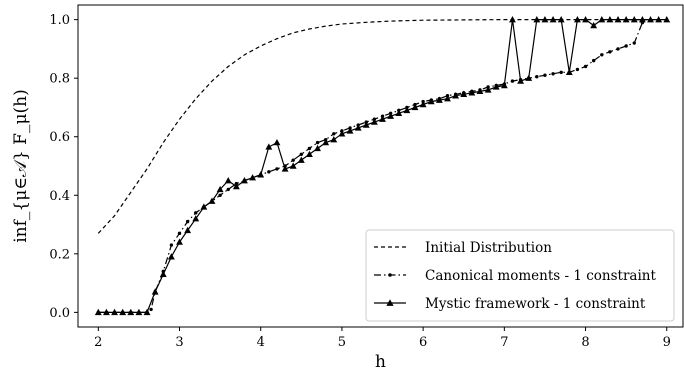  What do you see at coordinates (59, 79) in the screenshot?
I see `y-tick-label: 0.8` at bounding box center [59, 79].